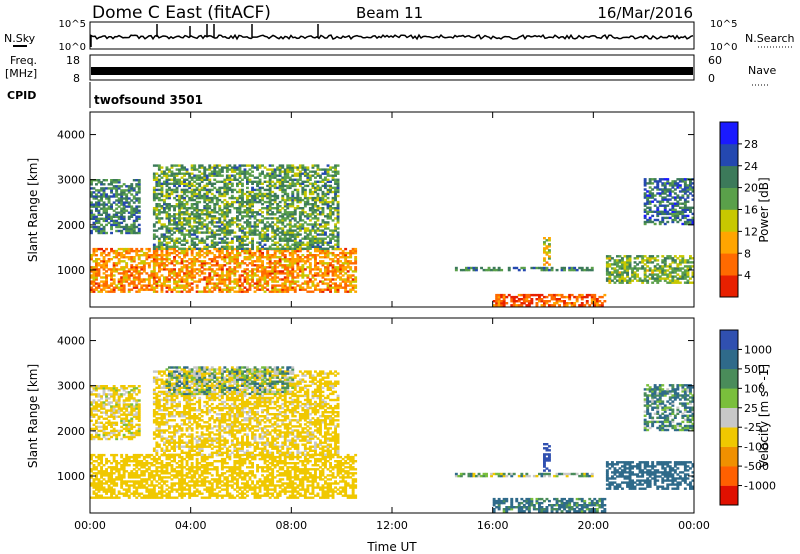 The image size is (800, 554). Describe the element at coordinates (389, 13) in the screenshot. I see `beam-label: Beam 11` at that location.